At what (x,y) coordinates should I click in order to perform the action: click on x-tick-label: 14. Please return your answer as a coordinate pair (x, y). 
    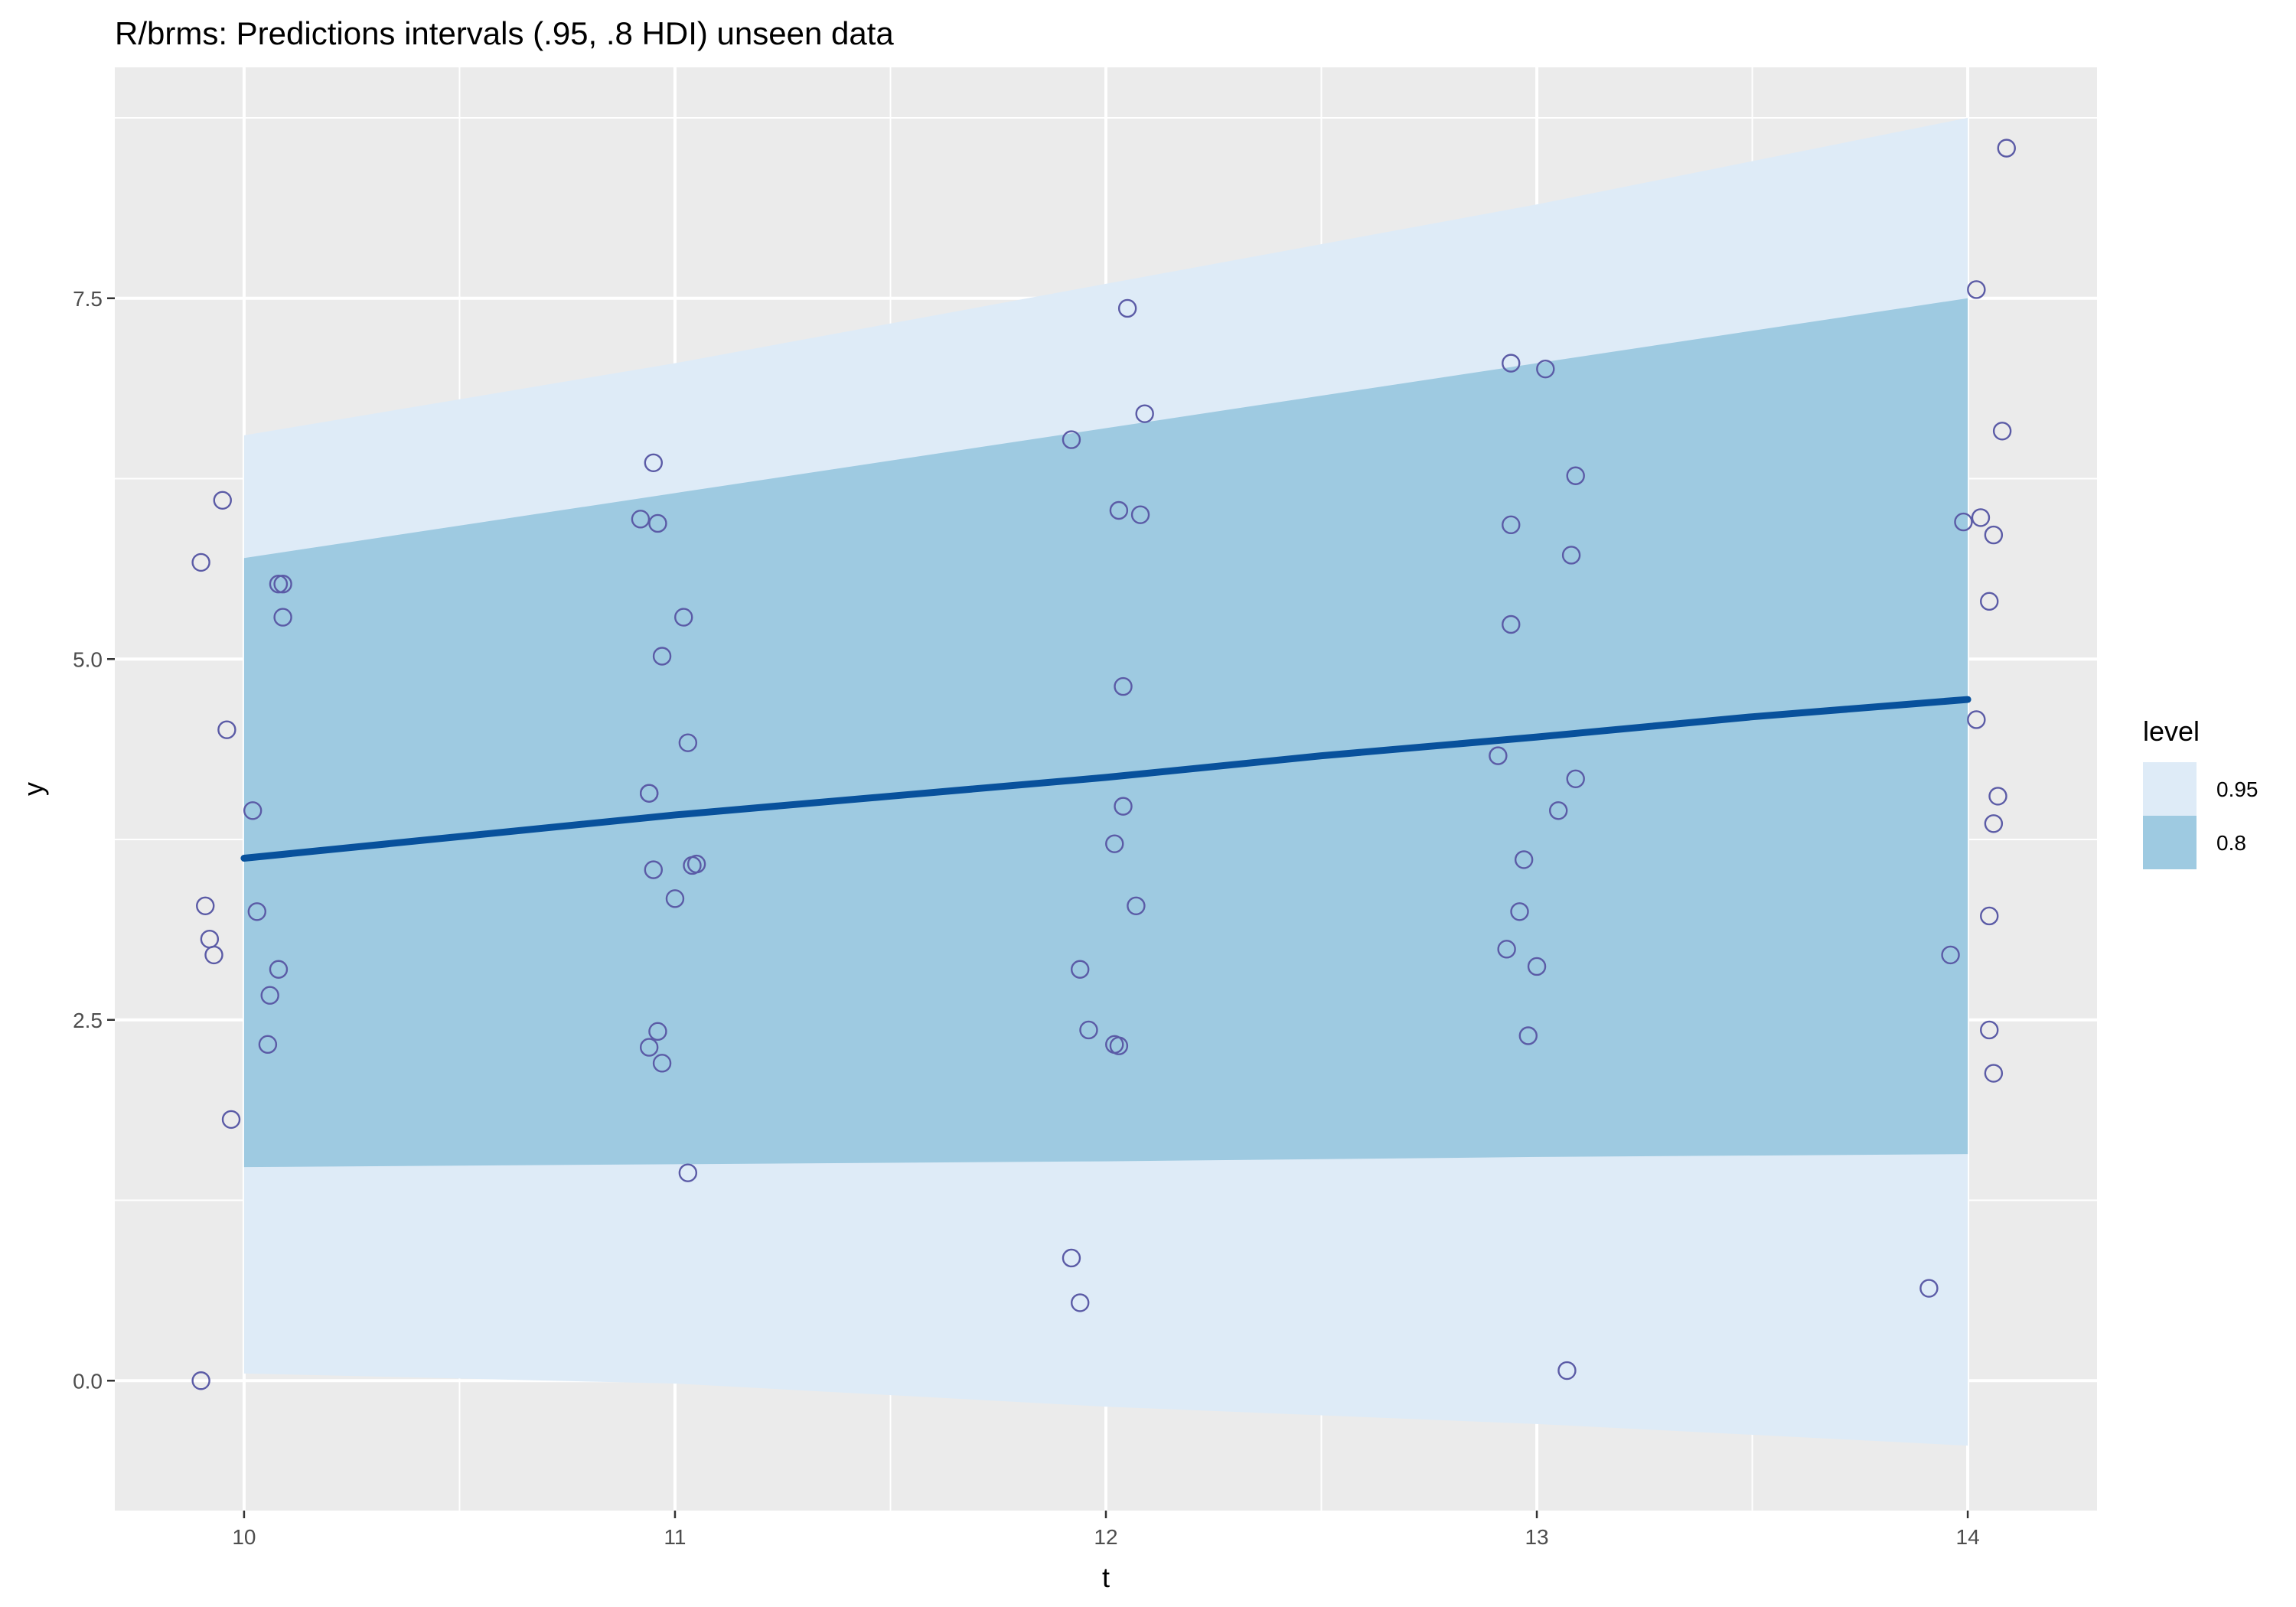
    Looking at the image, I should click on (1968, 1537).